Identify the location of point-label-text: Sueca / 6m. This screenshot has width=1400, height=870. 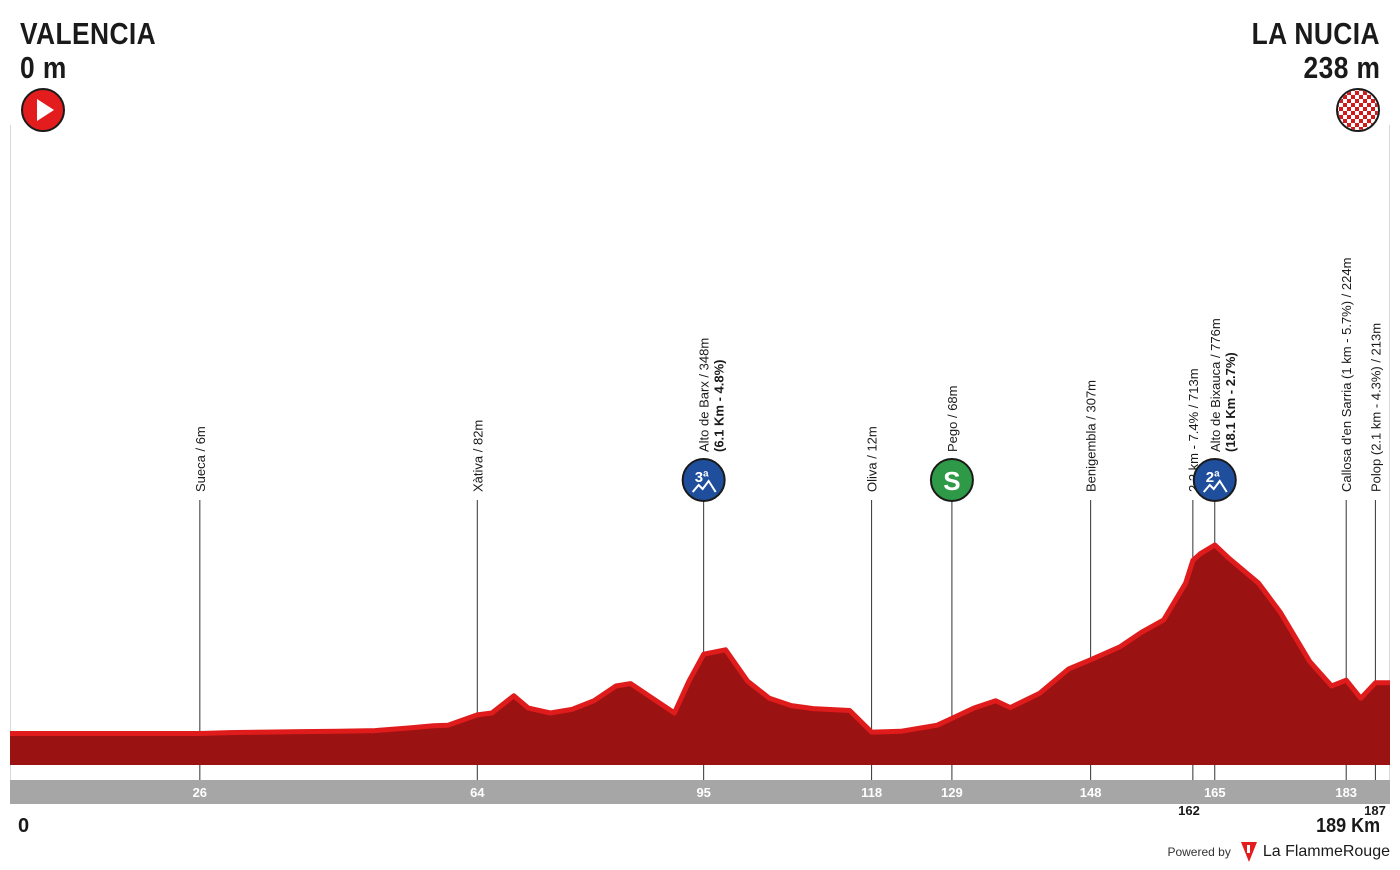
(200, 459).